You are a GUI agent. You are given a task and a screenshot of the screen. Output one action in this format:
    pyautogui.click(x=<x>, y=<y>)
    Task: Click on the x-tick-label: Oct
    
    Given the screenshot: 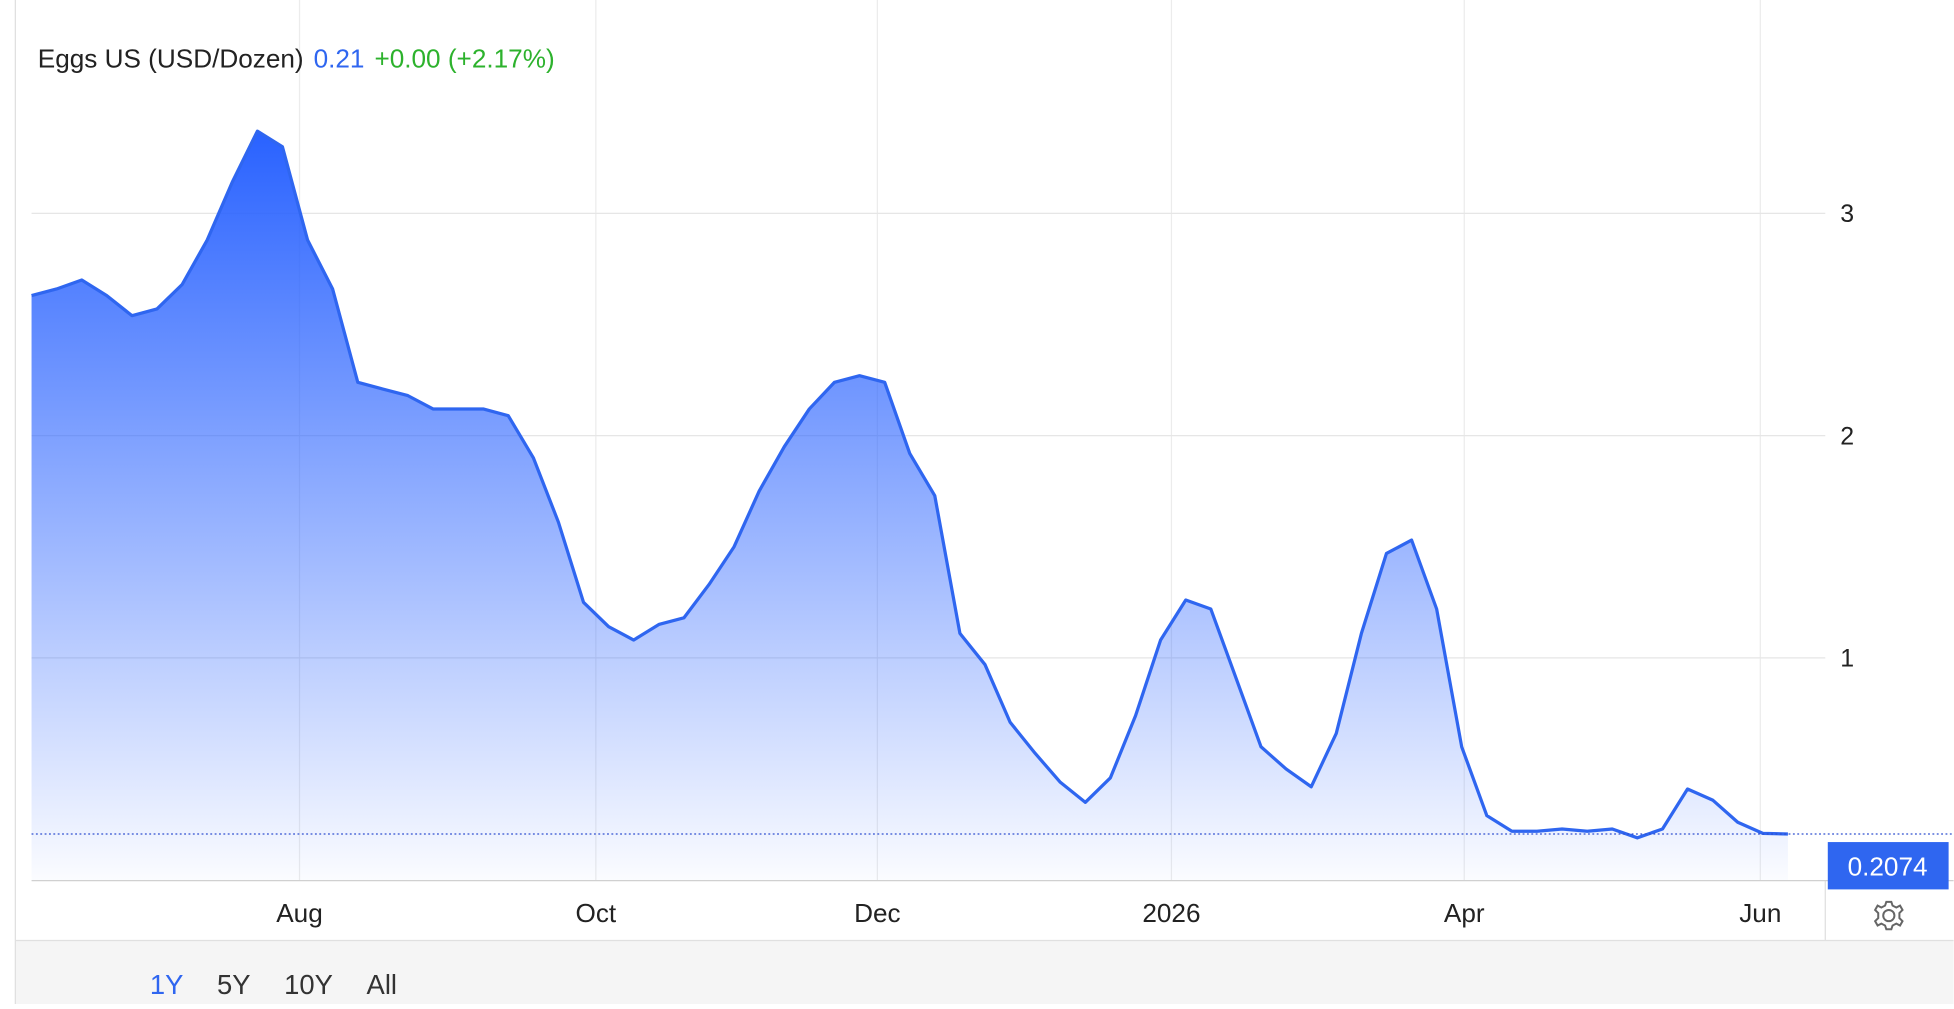 What is the action you would take?
    pyautogui.click(x=596, y=913)
    